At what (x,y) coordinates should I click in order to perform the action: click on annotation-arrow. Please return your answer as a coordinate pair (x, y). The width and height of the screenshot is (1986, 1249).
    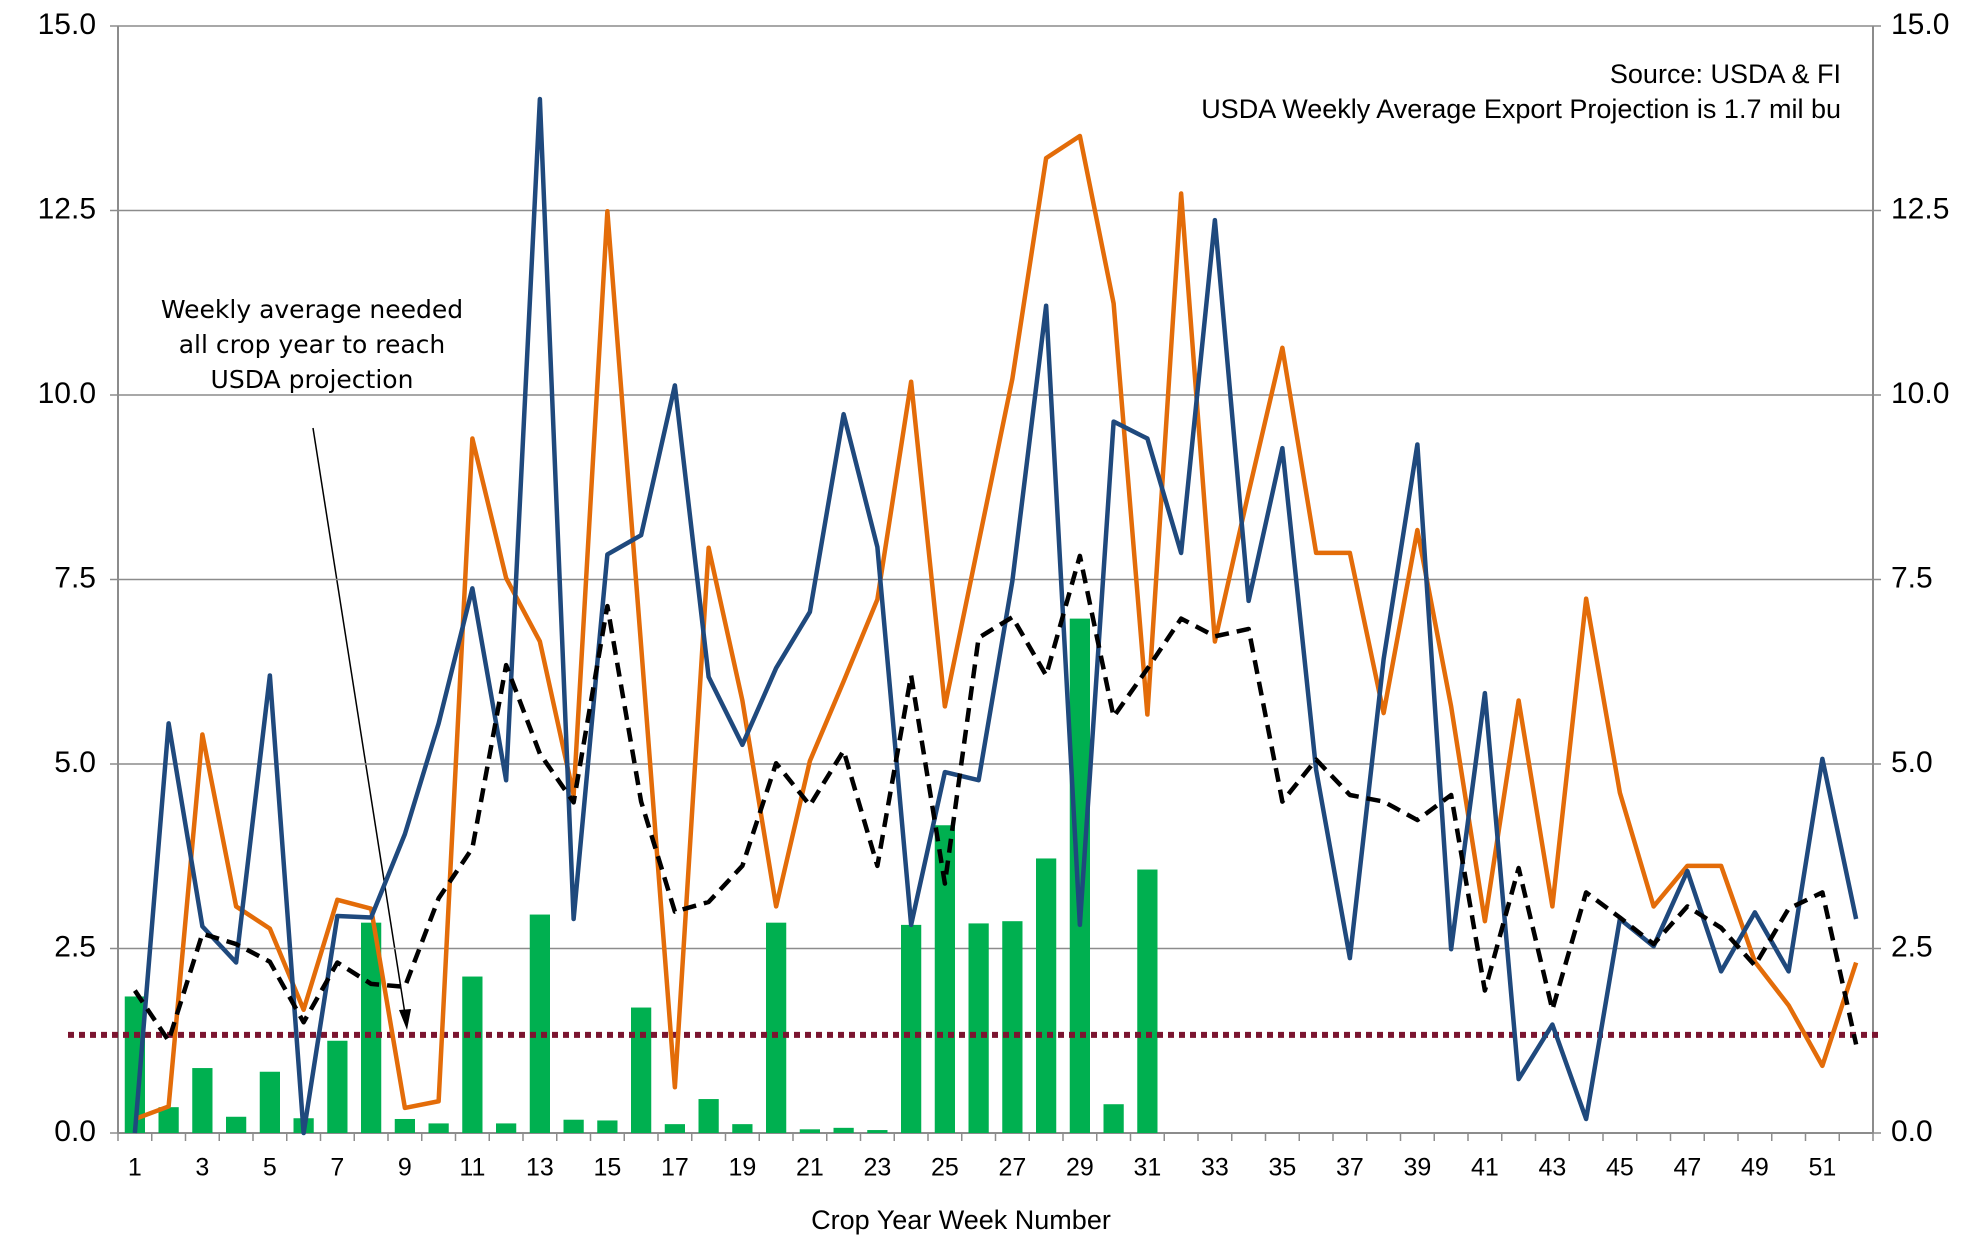
    Looking at the image, I should click on (359, 721).